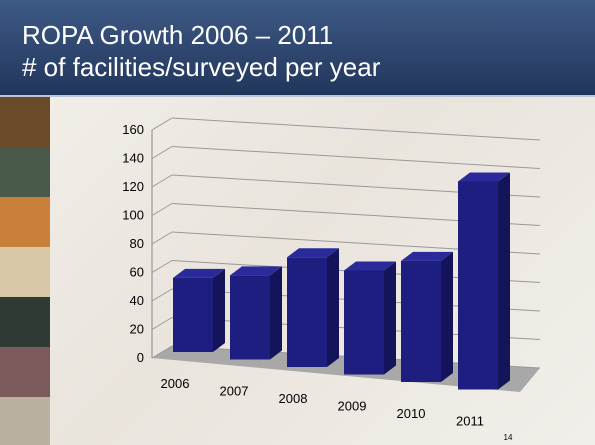  Describe the element at coordinates (140, 357) in the screenshot. I see `y-tick-label: 0` at that location.